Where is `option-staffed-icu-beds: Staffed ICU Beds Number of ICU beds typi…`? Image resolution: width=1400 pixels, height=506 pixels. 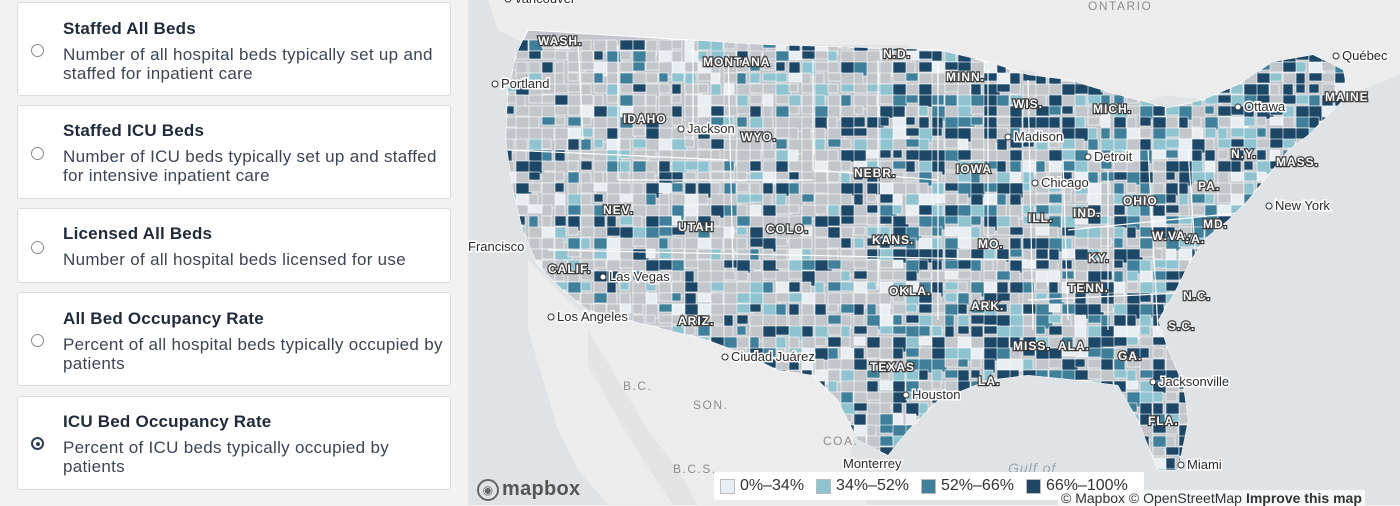 option-staffed-icu-beds: Staffed ICU Beds Number of ICU beds typi… is located at coordinates (234, 152).